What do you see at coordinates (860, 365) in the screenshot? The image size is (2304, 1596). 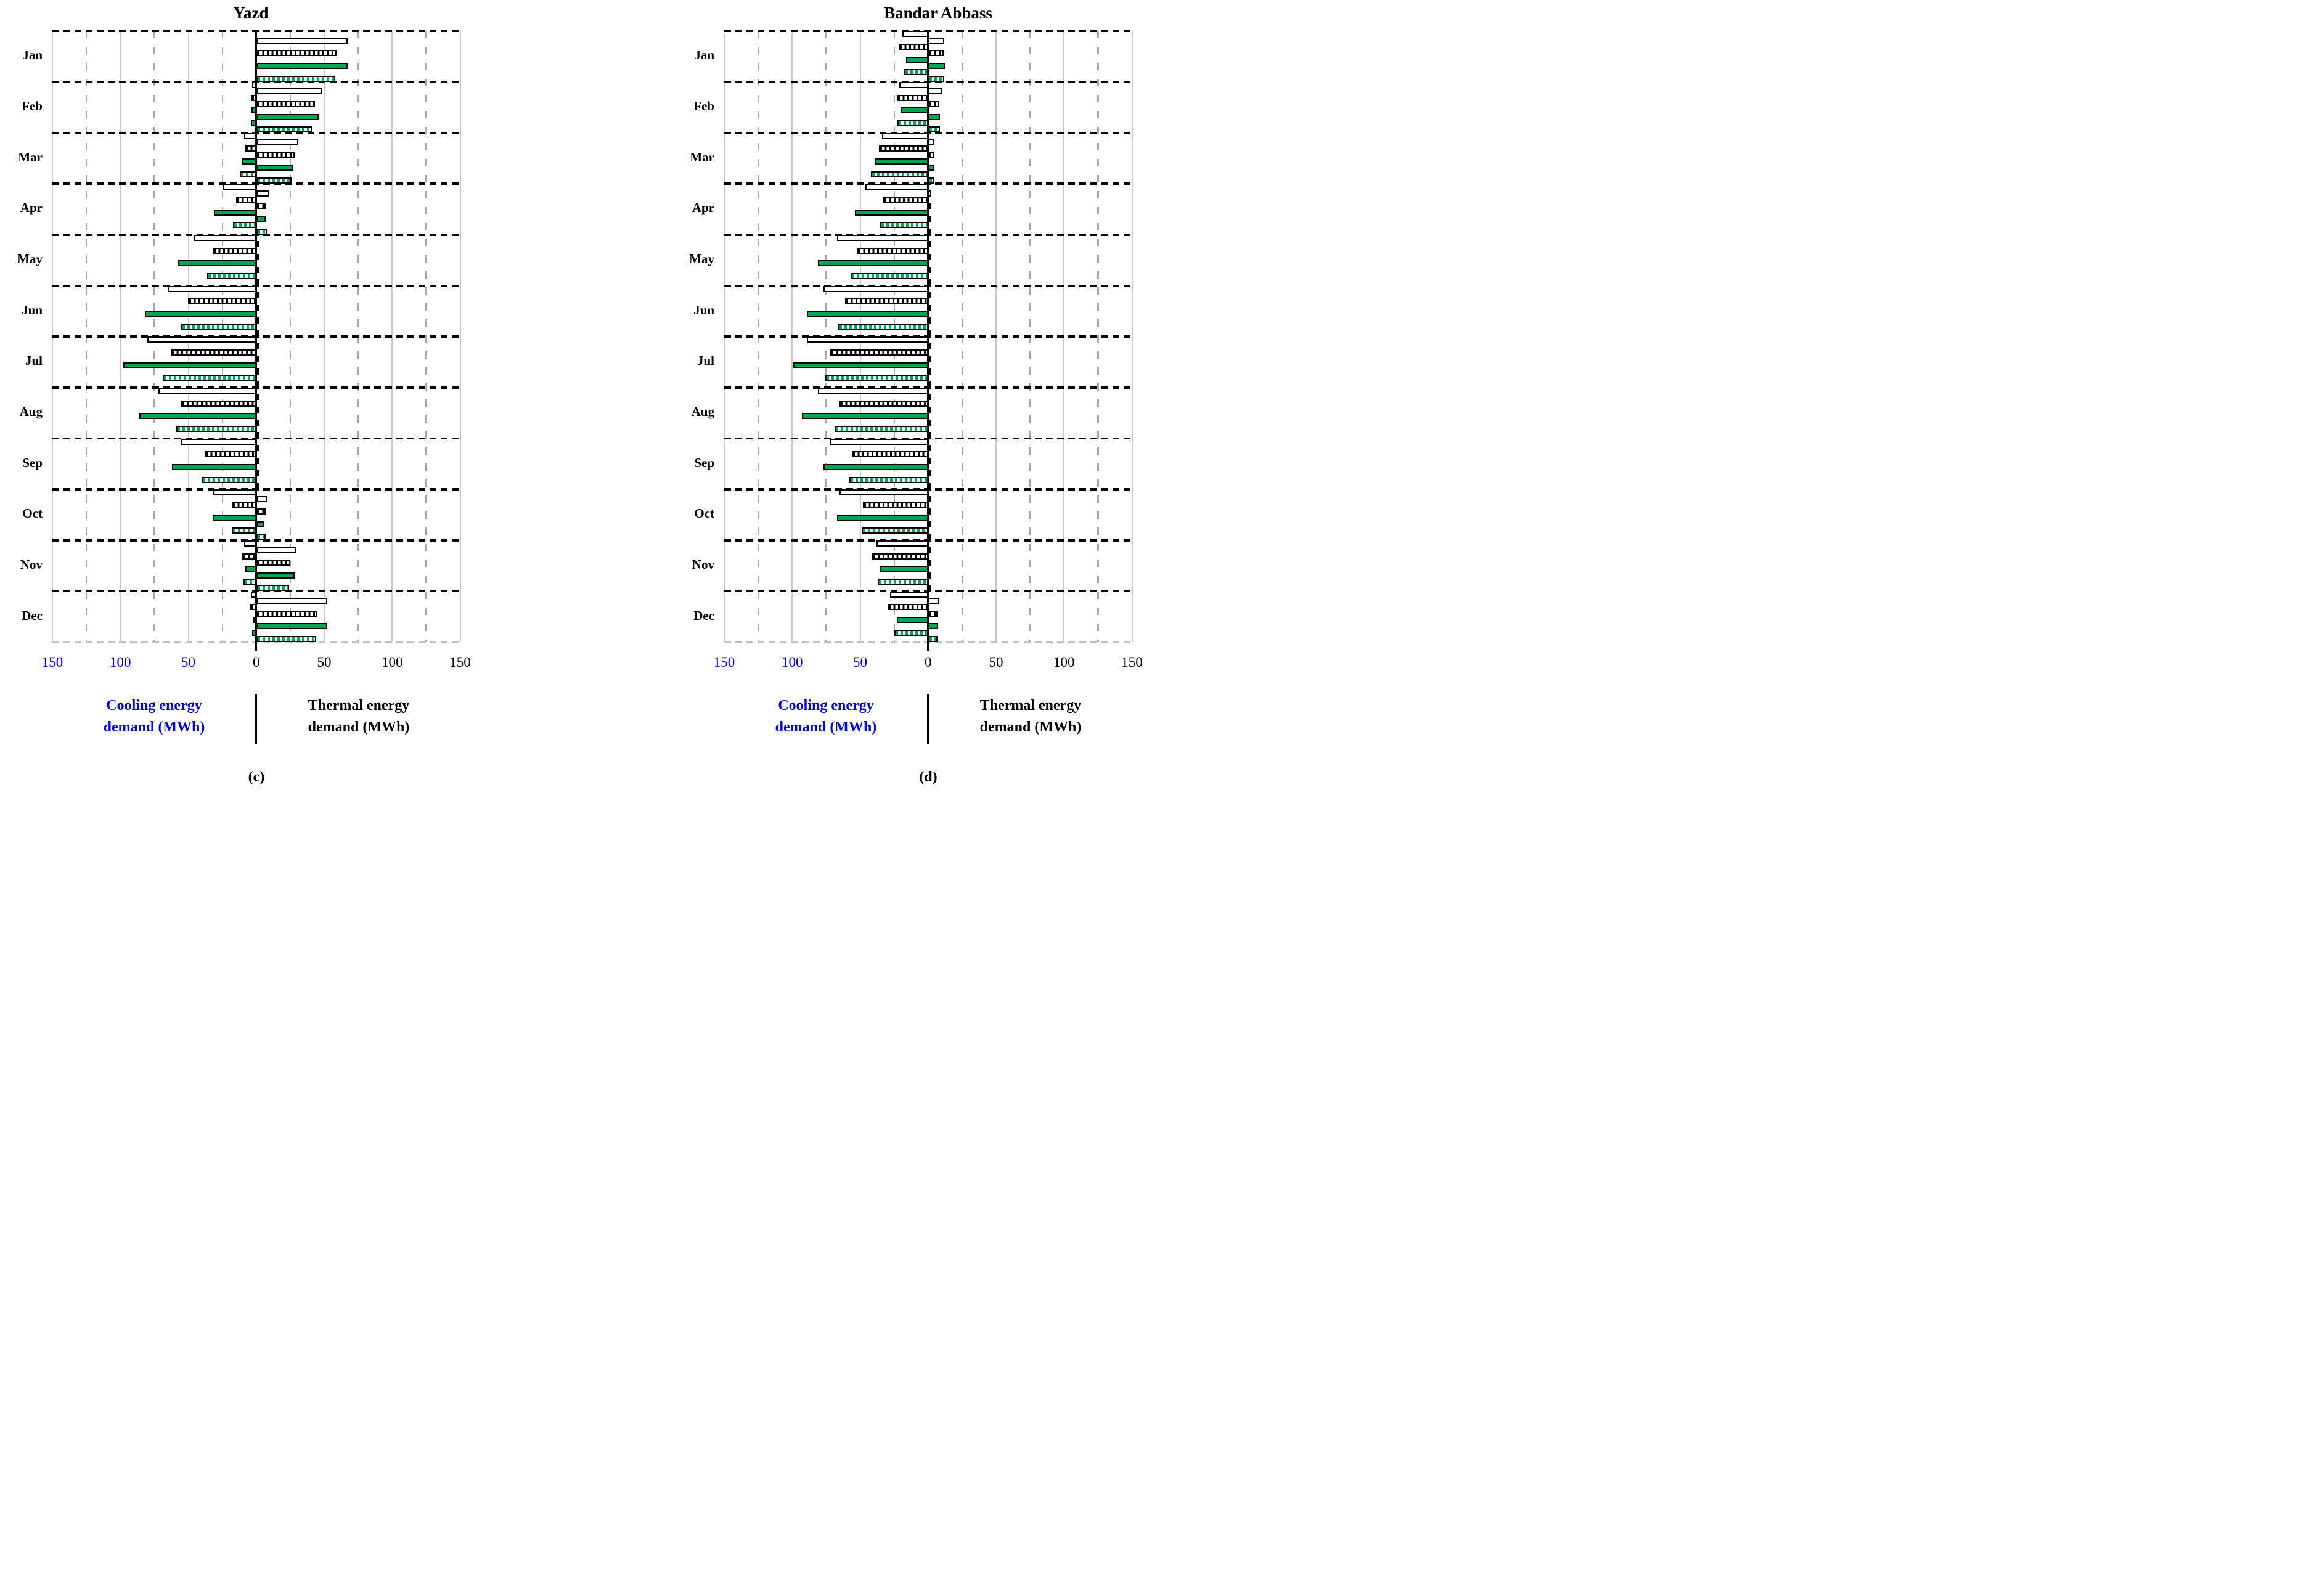 I see `bar-cooling-solid-green-jul` at bounding box center [860, 365].